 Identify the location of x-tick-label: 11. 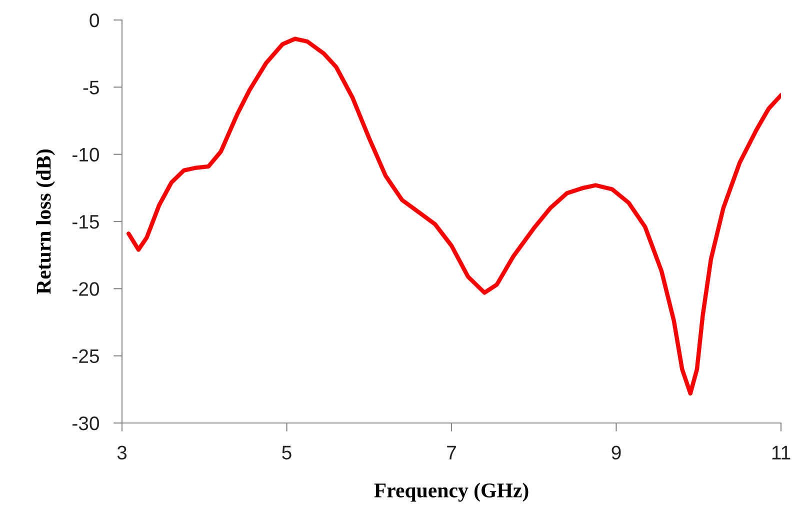
(781, 453).